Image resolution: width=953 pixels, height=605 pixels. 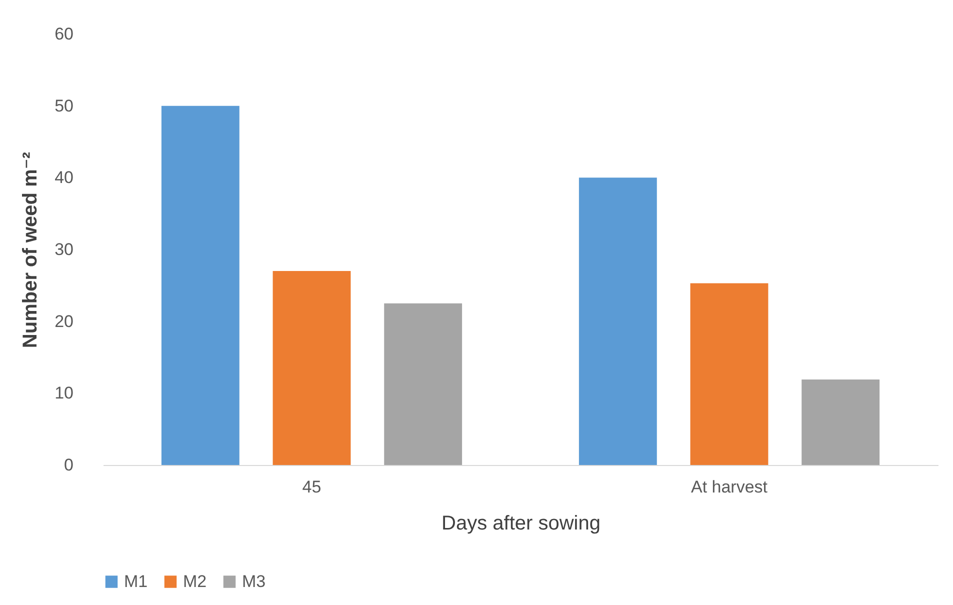 What do you see at coordinates (64, 34) in the screenshot?
I see `y-tick-label: 60` at bounding box center [64, 34].